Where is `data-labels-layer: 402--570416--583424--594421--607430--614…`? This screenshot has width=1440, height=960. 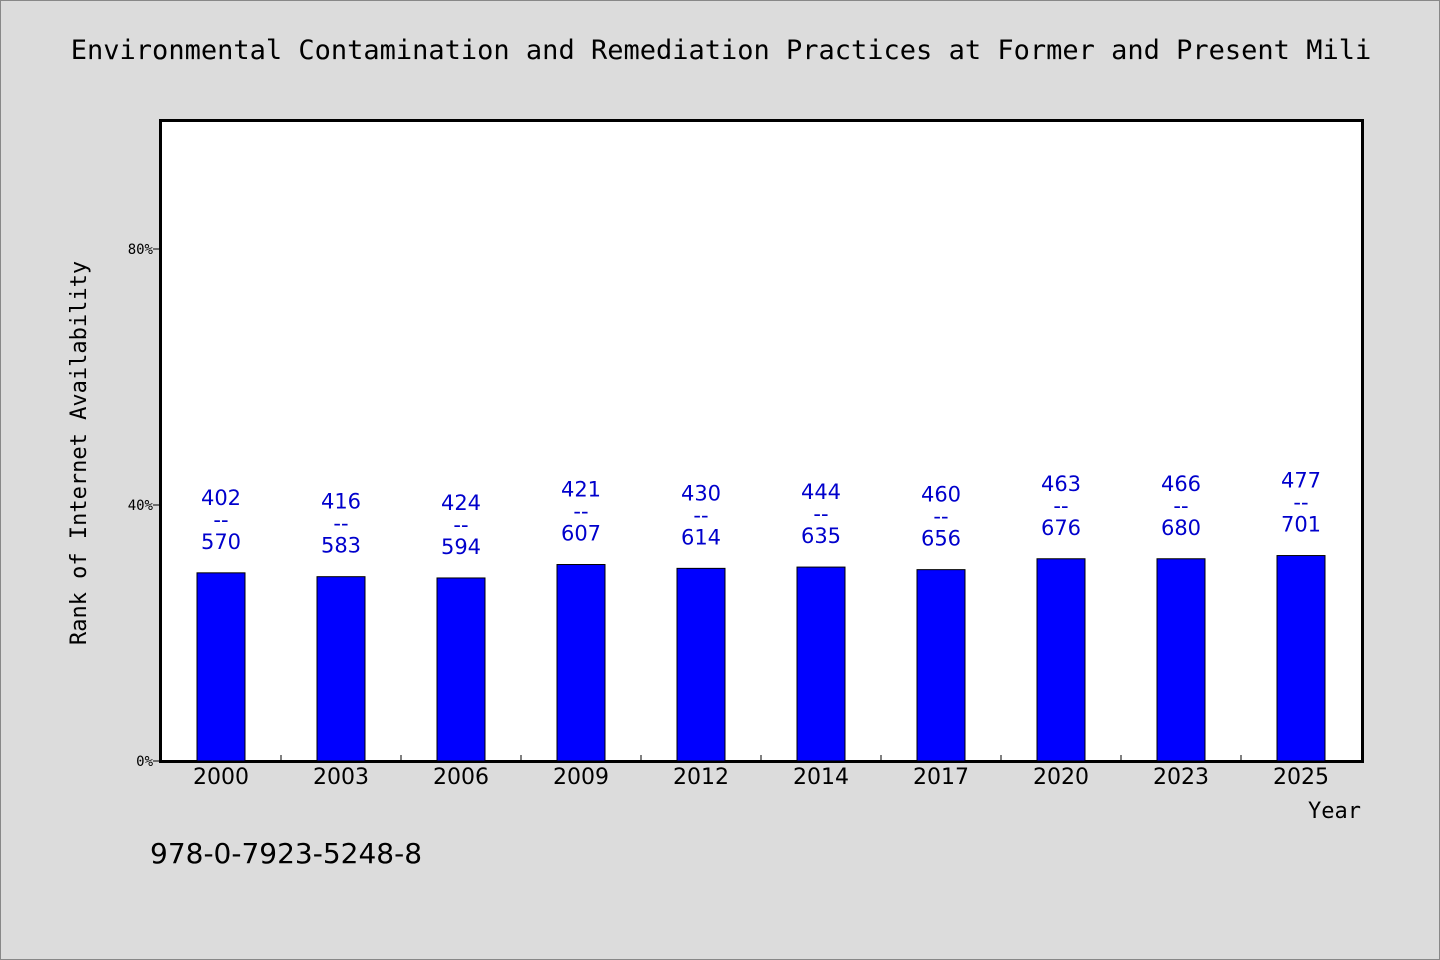 data-labels-layer: 402--570416--583424--594421--607430--614… is located at coordinates (761, 514).